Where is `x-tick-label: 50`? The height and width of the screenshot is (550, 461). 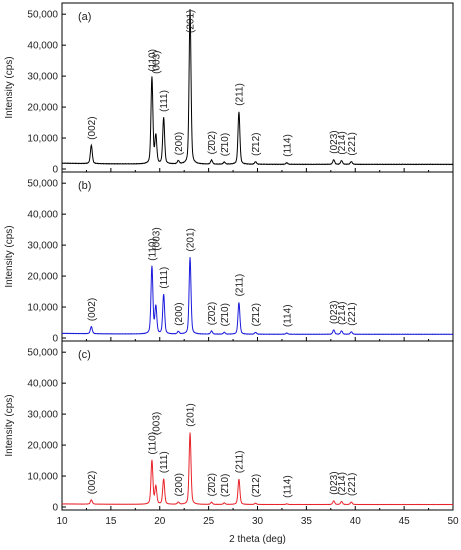 x-tick-label: 50 is located at coordinates (453, 521).